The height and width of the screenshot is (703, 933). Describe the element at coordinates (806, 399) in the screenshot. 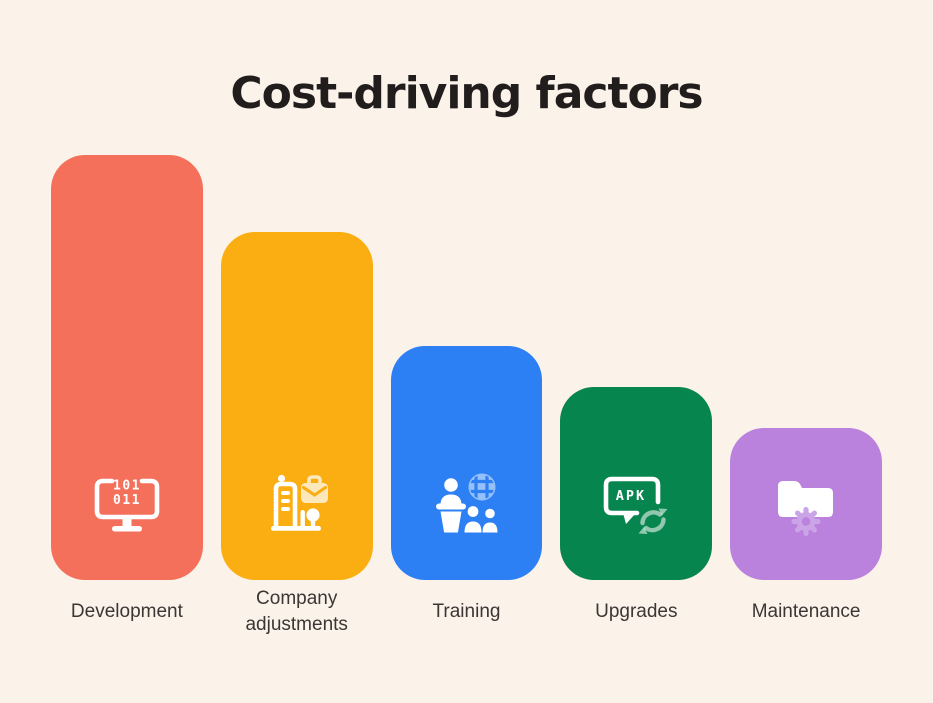

I see `bar-column-maintenance: Maintenance` at that location.